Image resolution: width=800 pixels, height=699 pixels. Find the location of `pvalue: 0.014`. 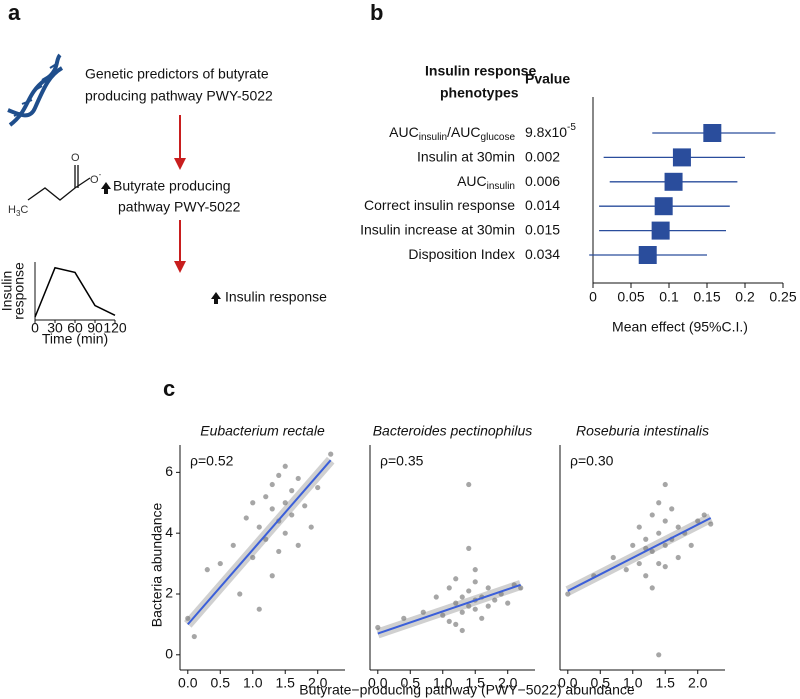

pvalue: 0.014 is located at coordinates (542, 205).